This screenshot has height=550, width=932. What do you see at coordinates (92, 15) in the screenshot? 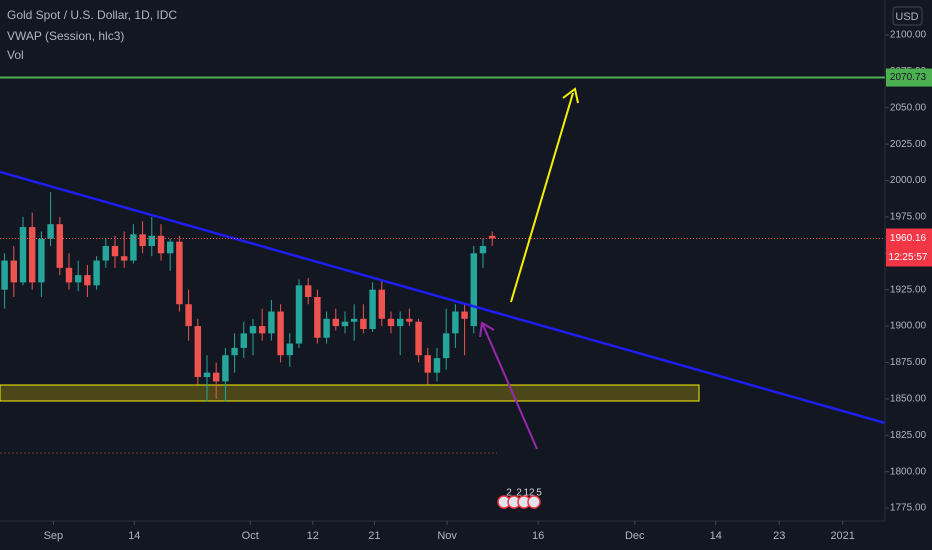
I see `chart-title: Gold Spot / U.S. Dollar, 1D, IDC` at bounding box center [92, 15].